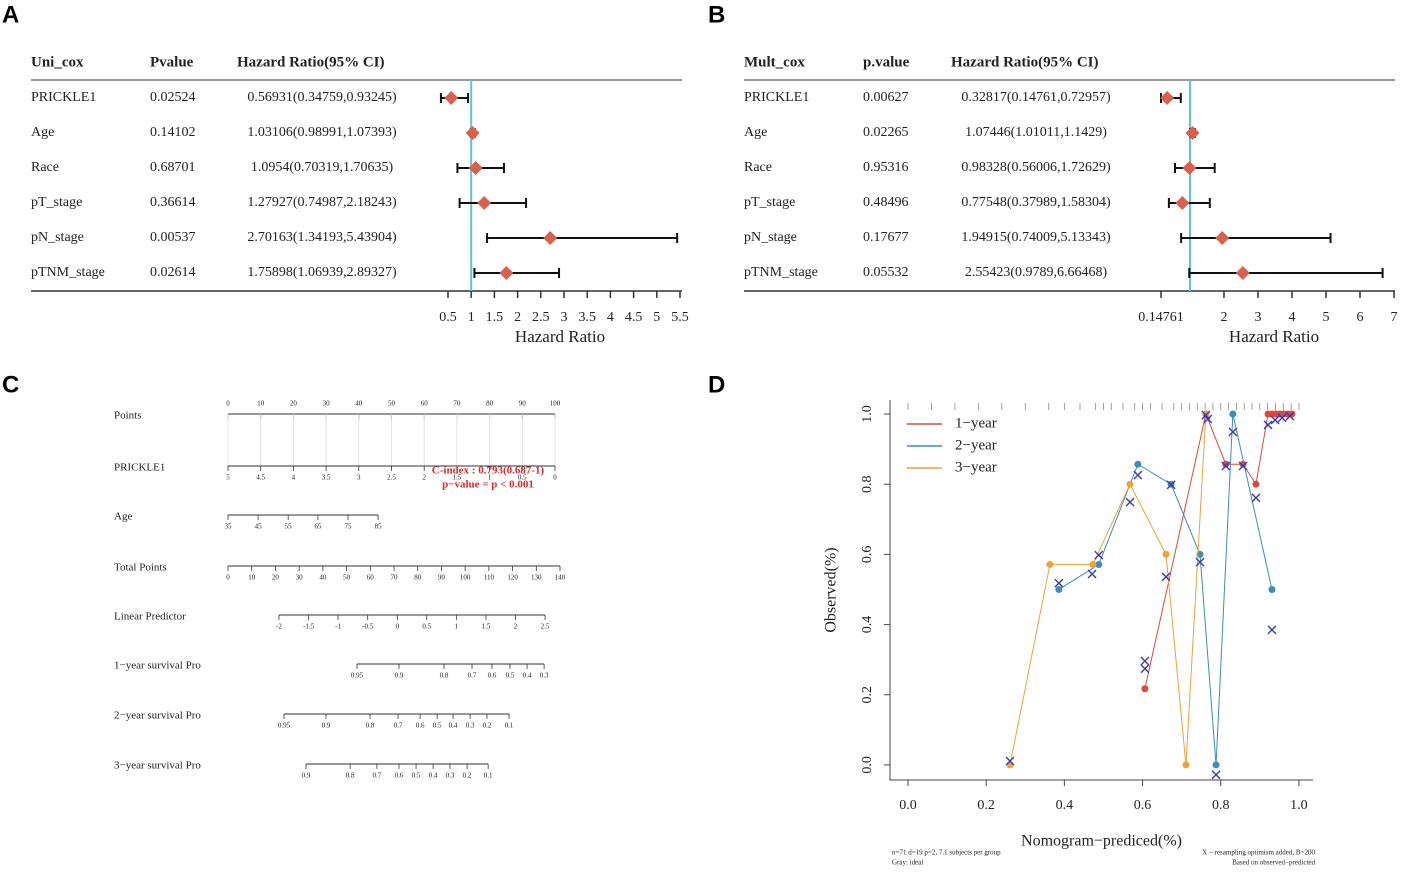  What do you see at coordinates (1036, 97) in the screenshot?
I see `hr-label: 0.32817(0.14761,0.72957)` at bounding box center [1036, 97].